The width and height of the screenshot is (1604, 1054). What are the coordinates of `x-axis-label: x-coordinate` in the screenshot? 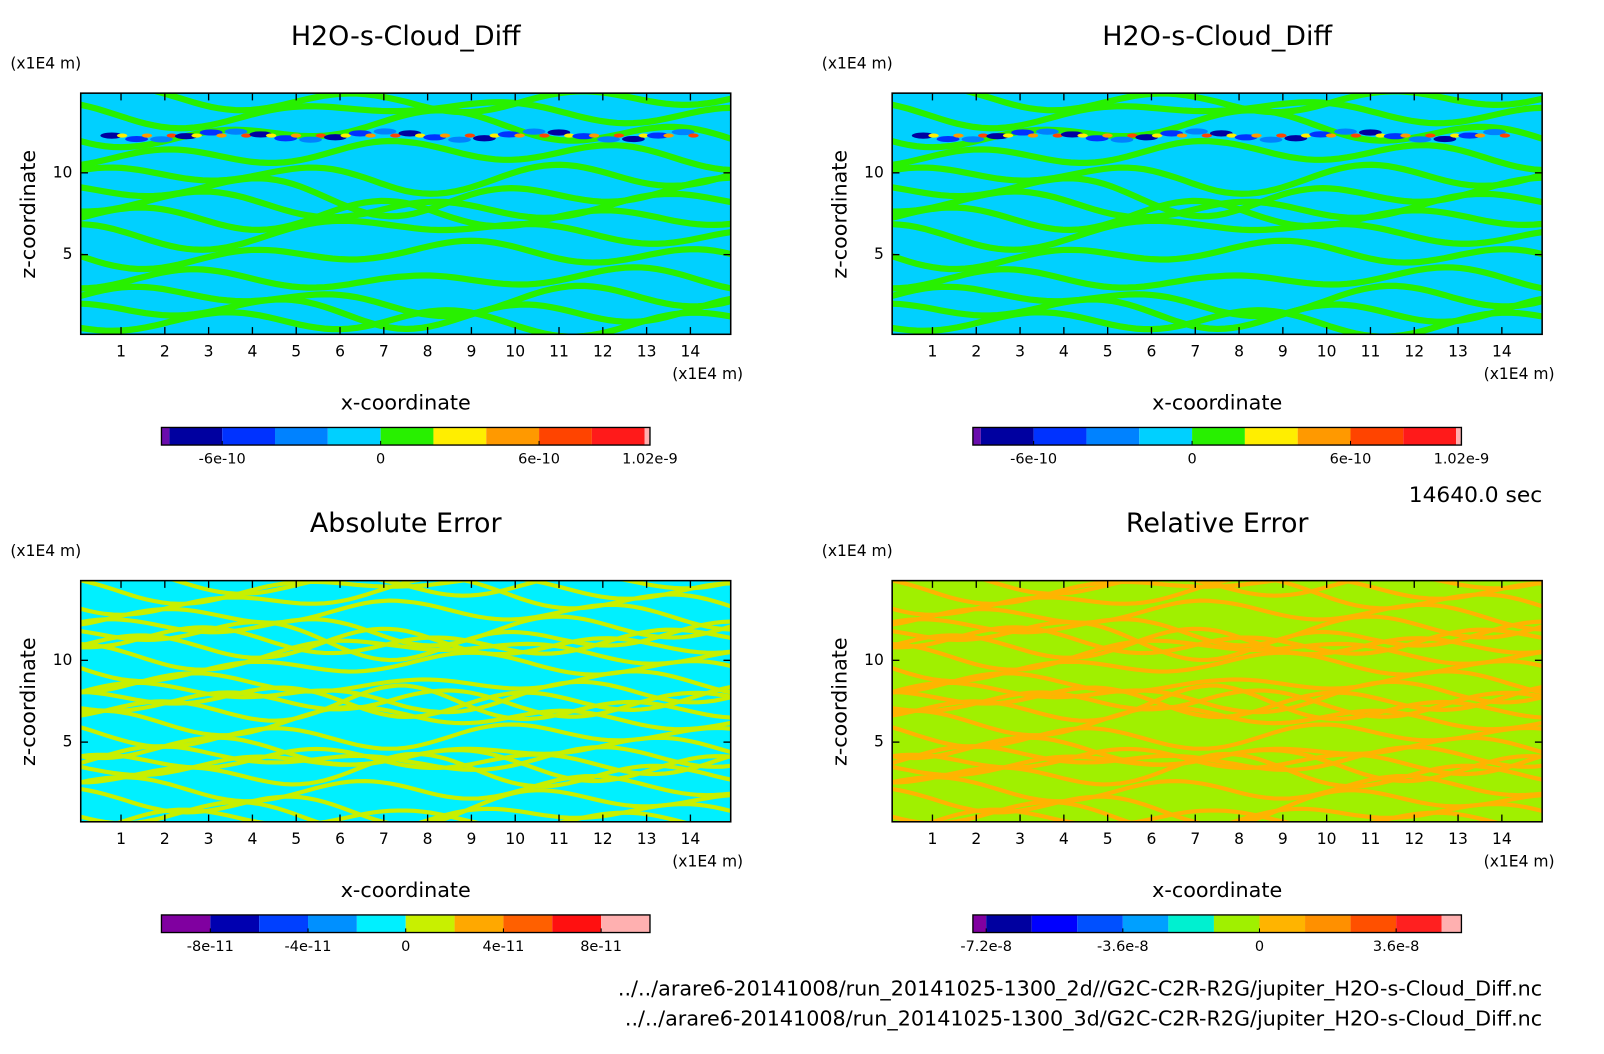 It's located at (406, 890).